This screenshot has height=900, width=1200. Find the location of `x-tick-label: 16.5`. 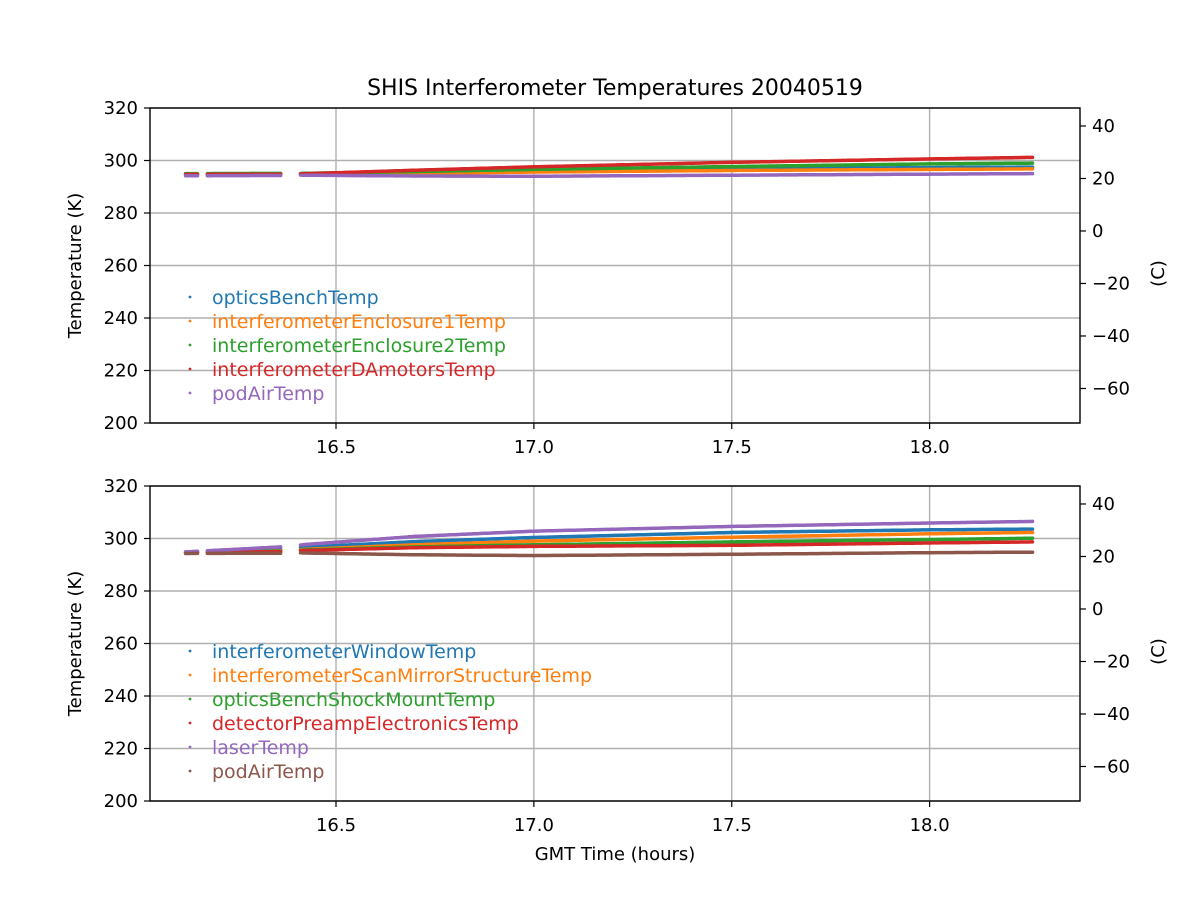

x-tick-label: 16.5 is located at coordinates (336, 825).